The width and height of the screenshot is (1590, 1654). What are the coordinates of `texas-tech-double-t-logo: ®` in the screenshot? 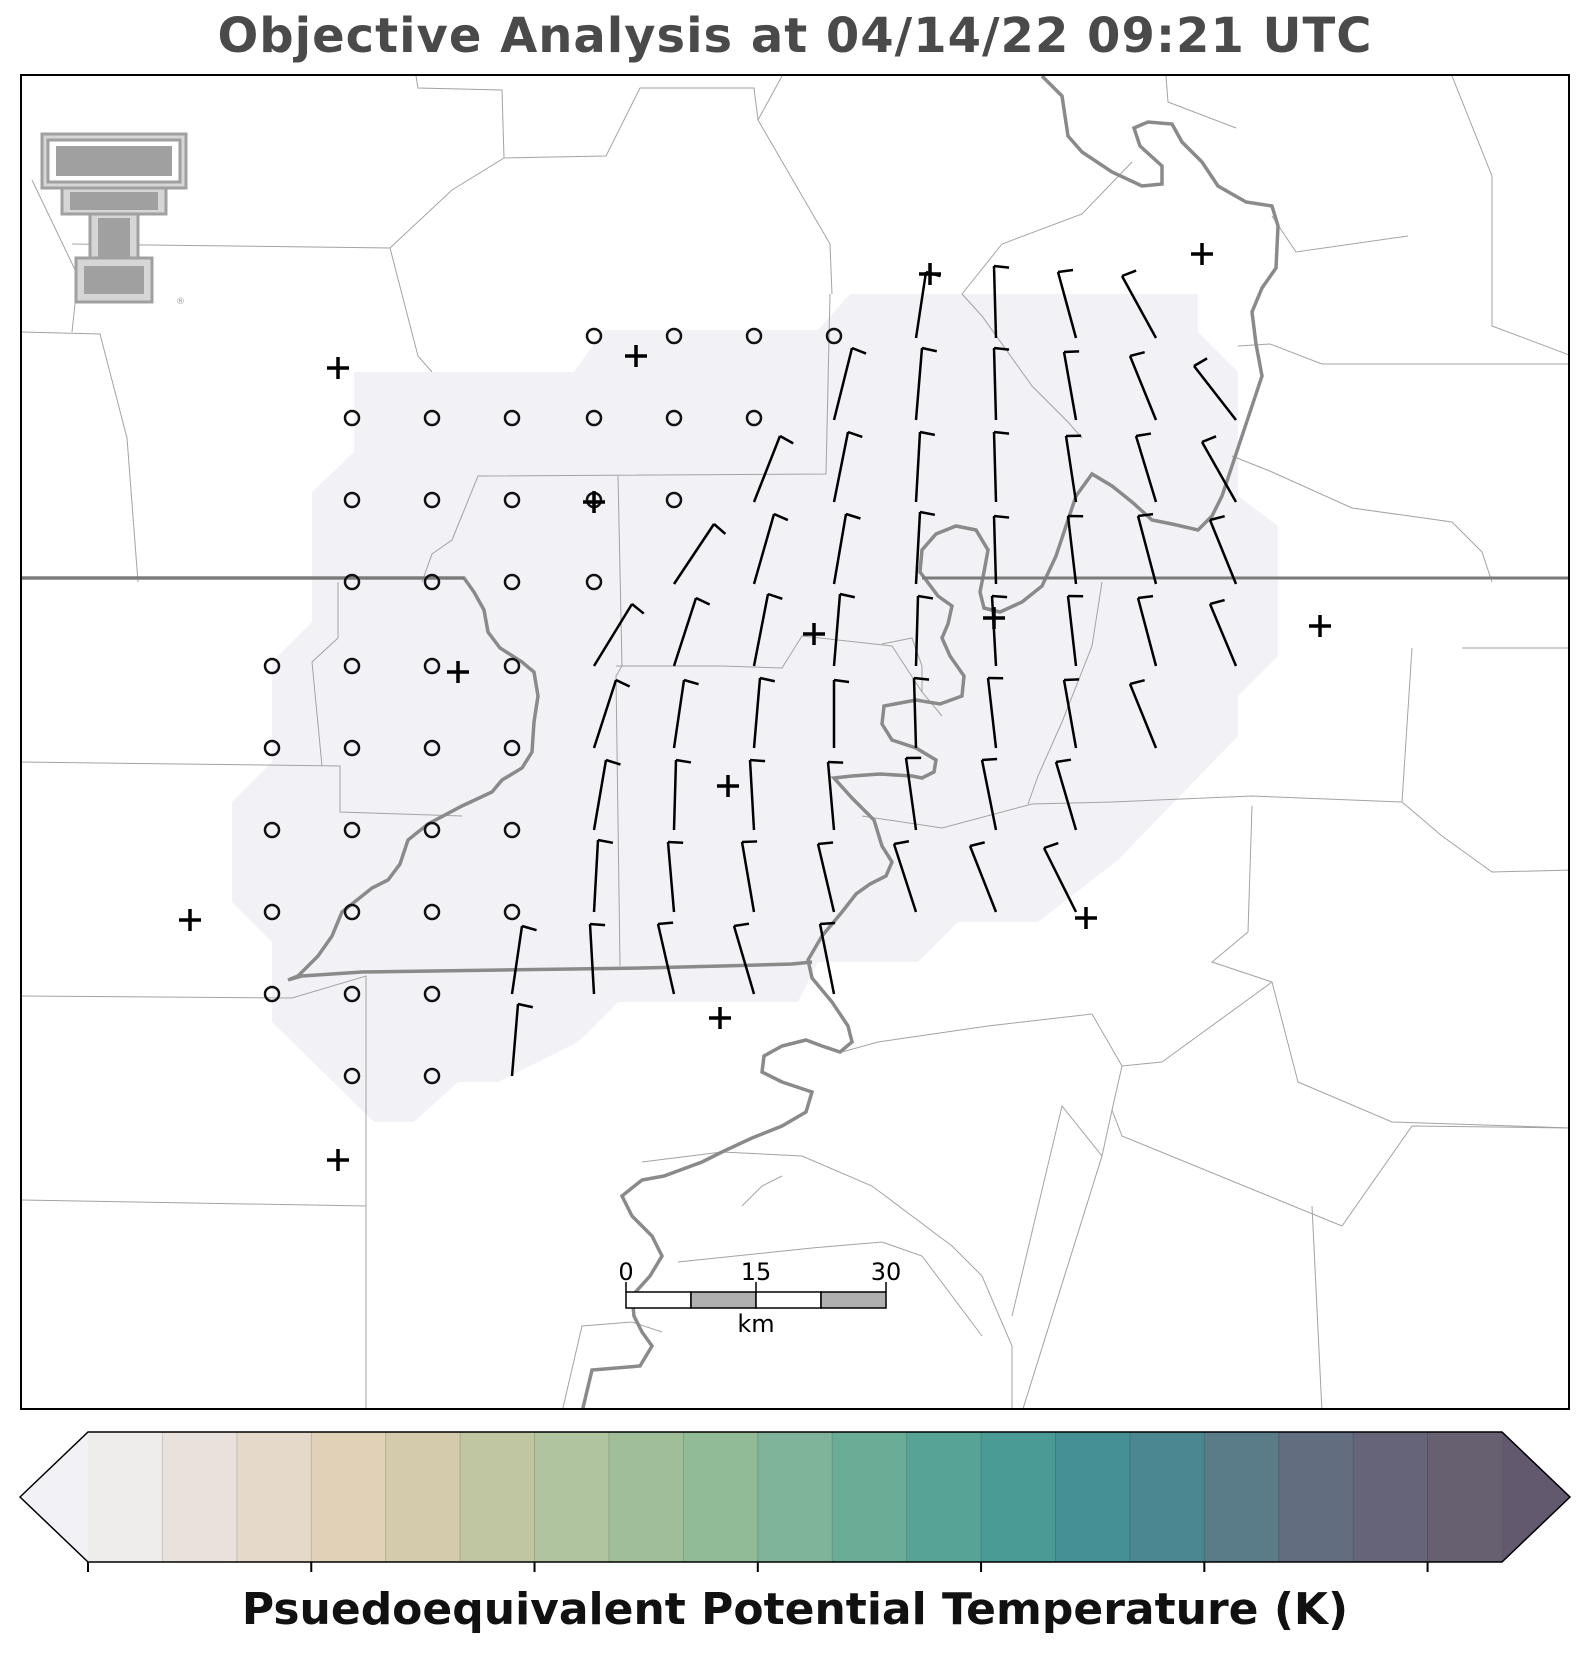 It's located at (114, 219).